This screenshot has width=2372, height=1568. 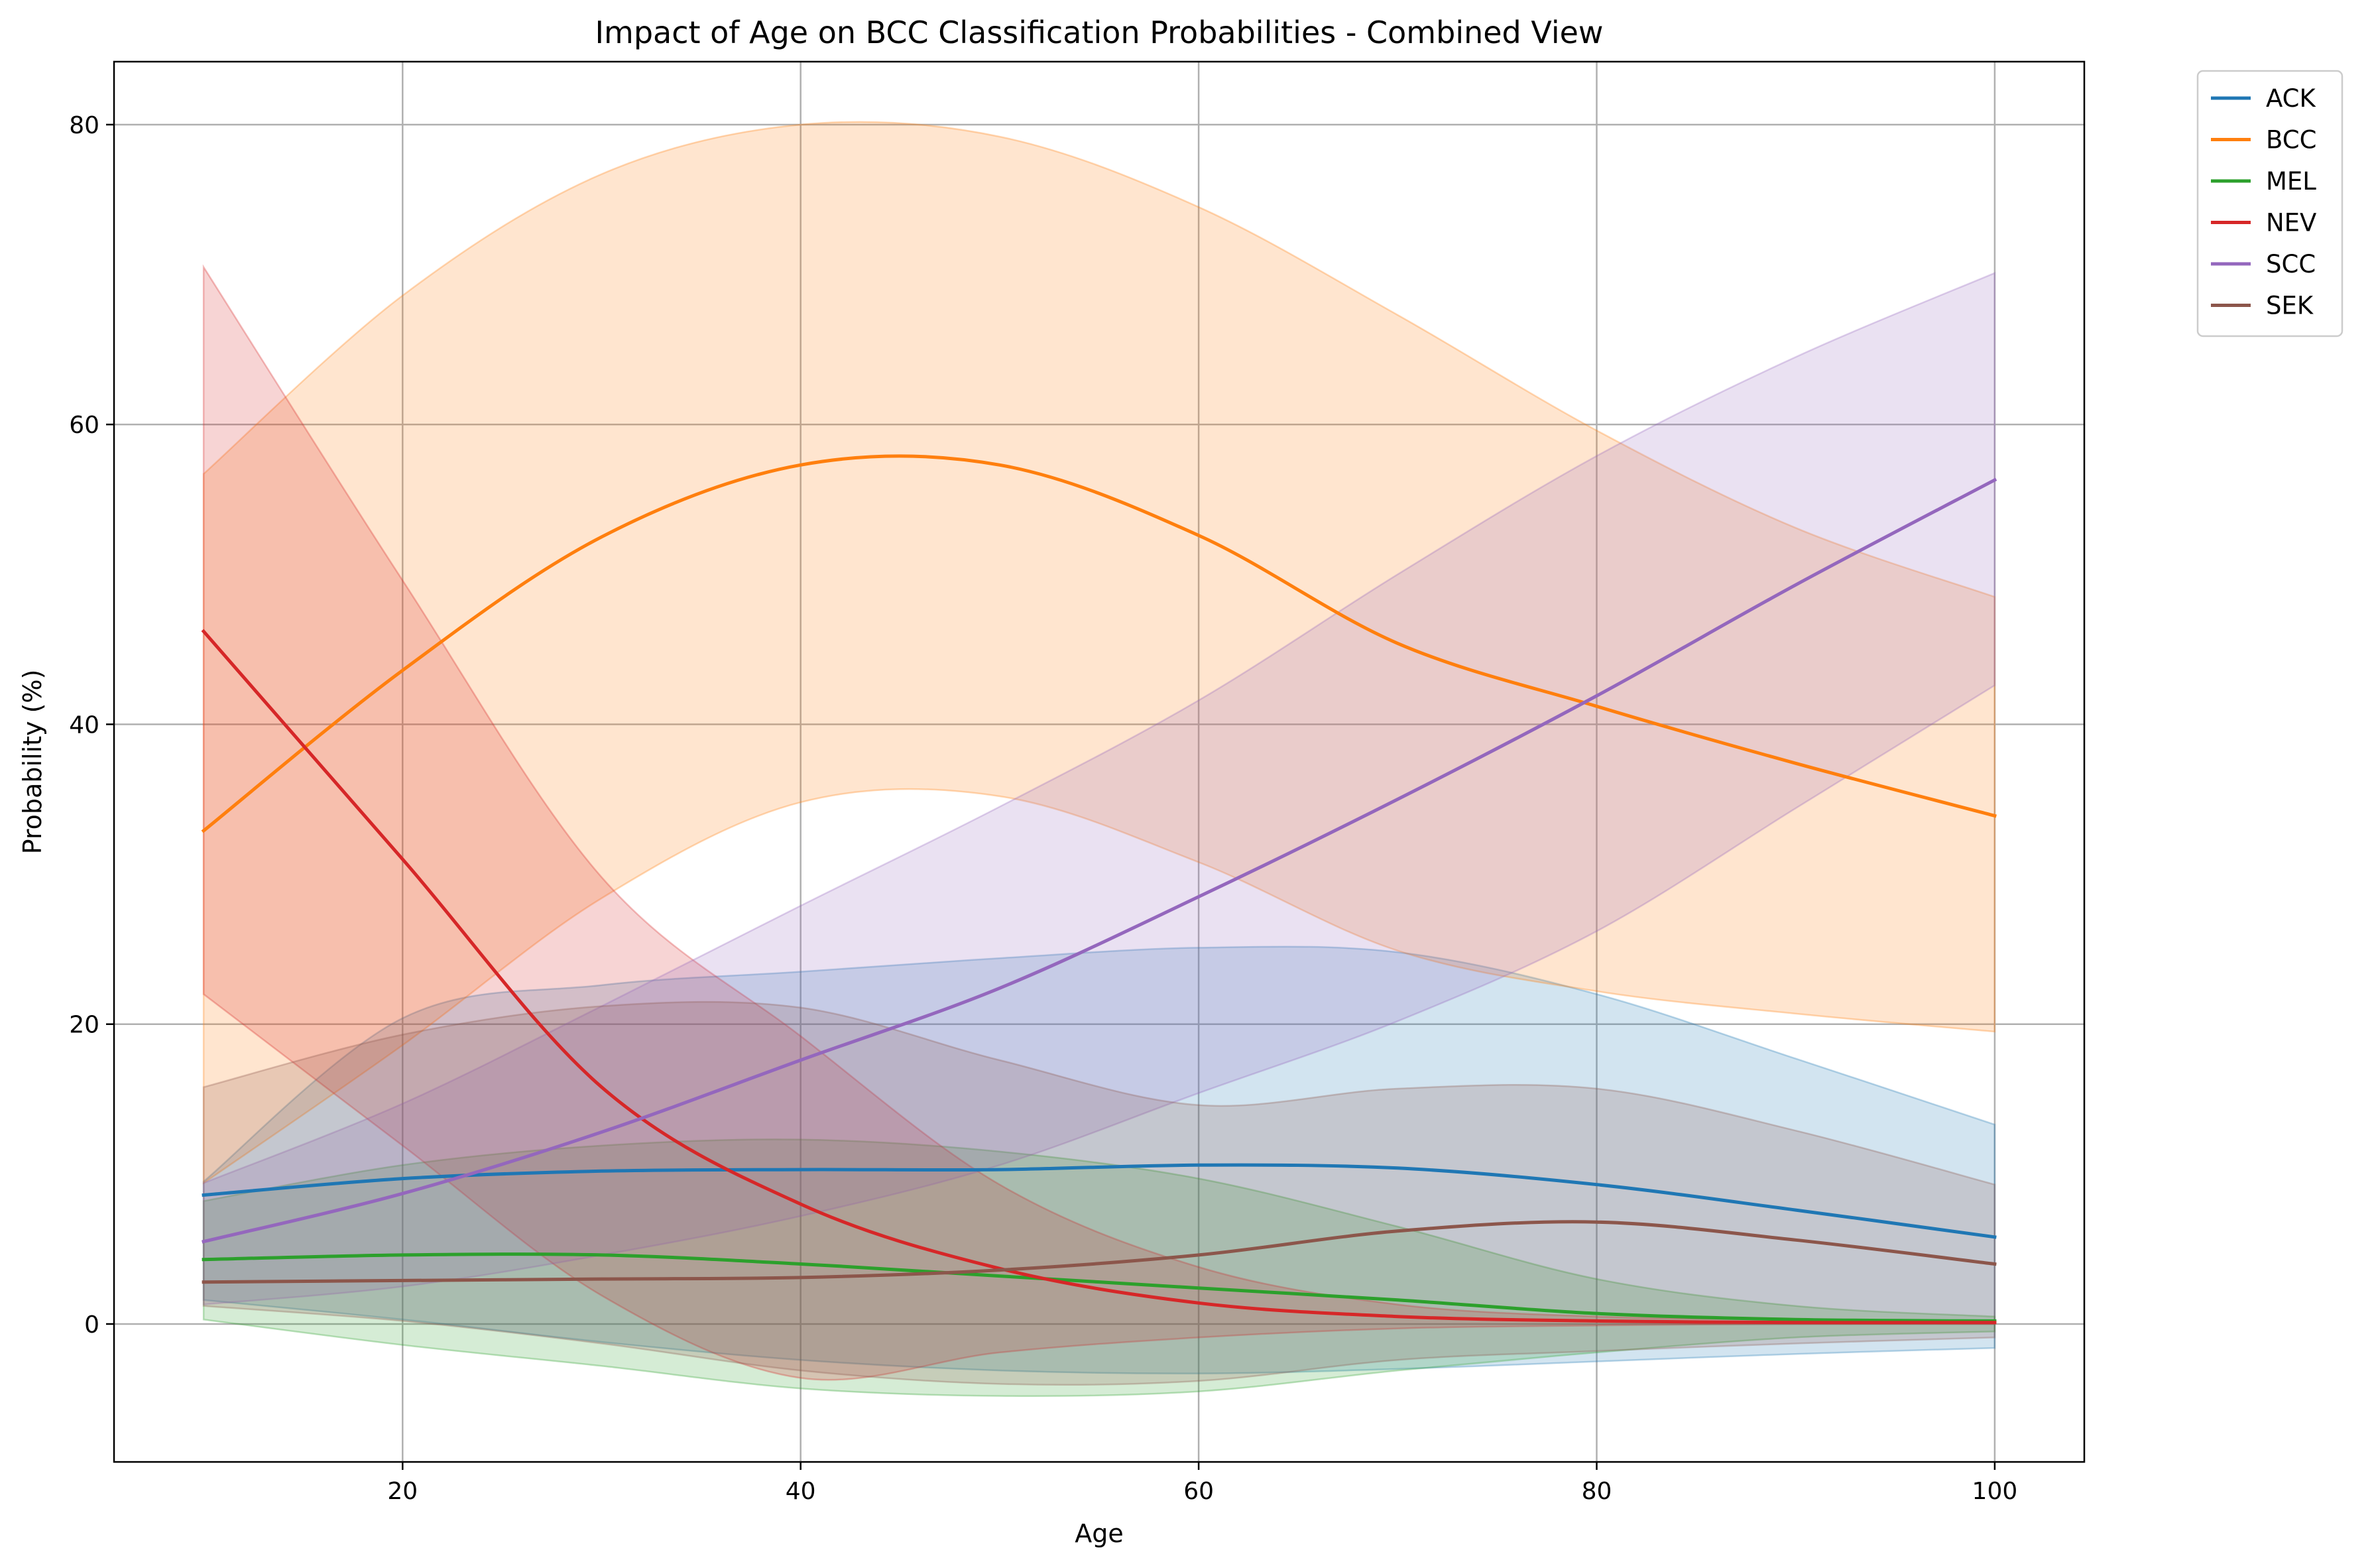 I want to click on legend-entry-bcc: BCC, so click(x=2263, y=140).